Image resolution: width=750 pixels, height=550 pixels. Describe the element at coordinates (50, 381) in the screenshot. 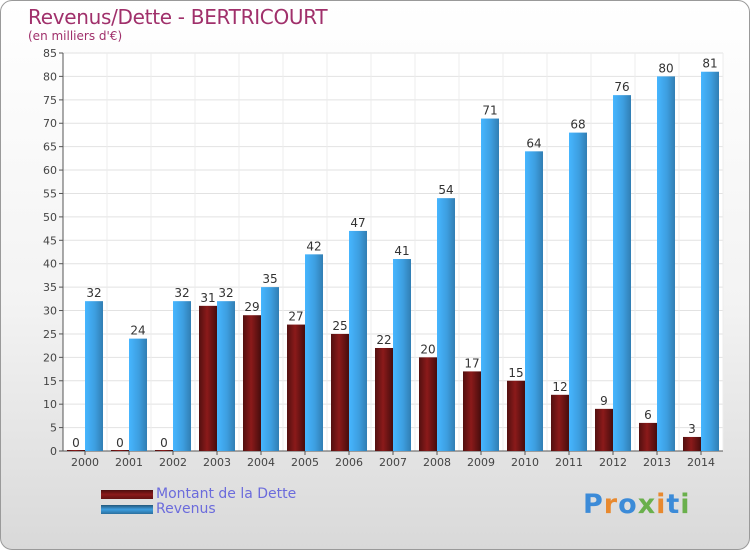

I see `y-tick-label: 15` at that location.